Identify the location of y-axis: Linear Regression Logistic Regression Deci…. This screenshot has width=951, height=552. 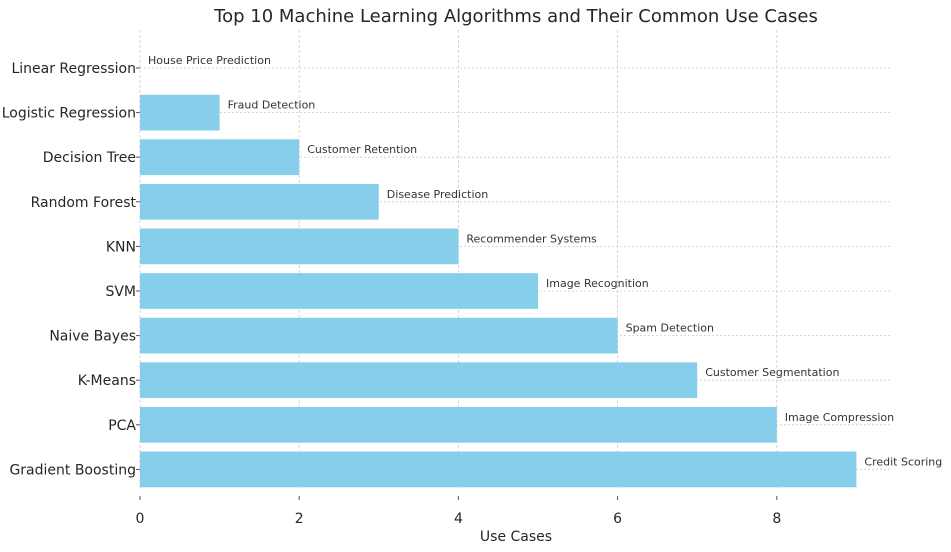
(71, 269).